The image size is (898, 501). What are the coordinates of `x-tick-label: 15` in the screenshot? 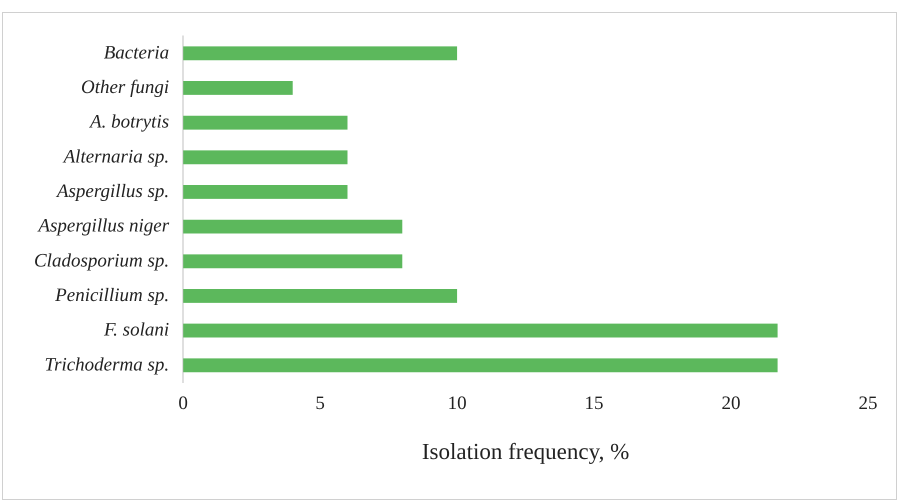 It's located at (594, 403).